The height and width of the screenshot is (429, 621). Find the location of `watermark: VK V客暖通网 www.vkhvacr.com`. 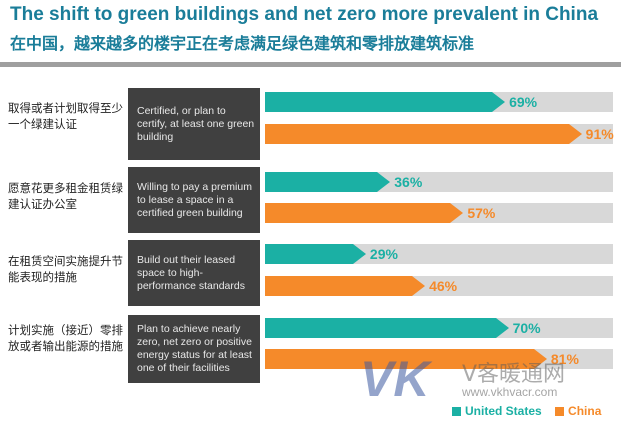

watermark: VK V客暖通网 www.vkhvacr.com is located at coordinates (485, 380).